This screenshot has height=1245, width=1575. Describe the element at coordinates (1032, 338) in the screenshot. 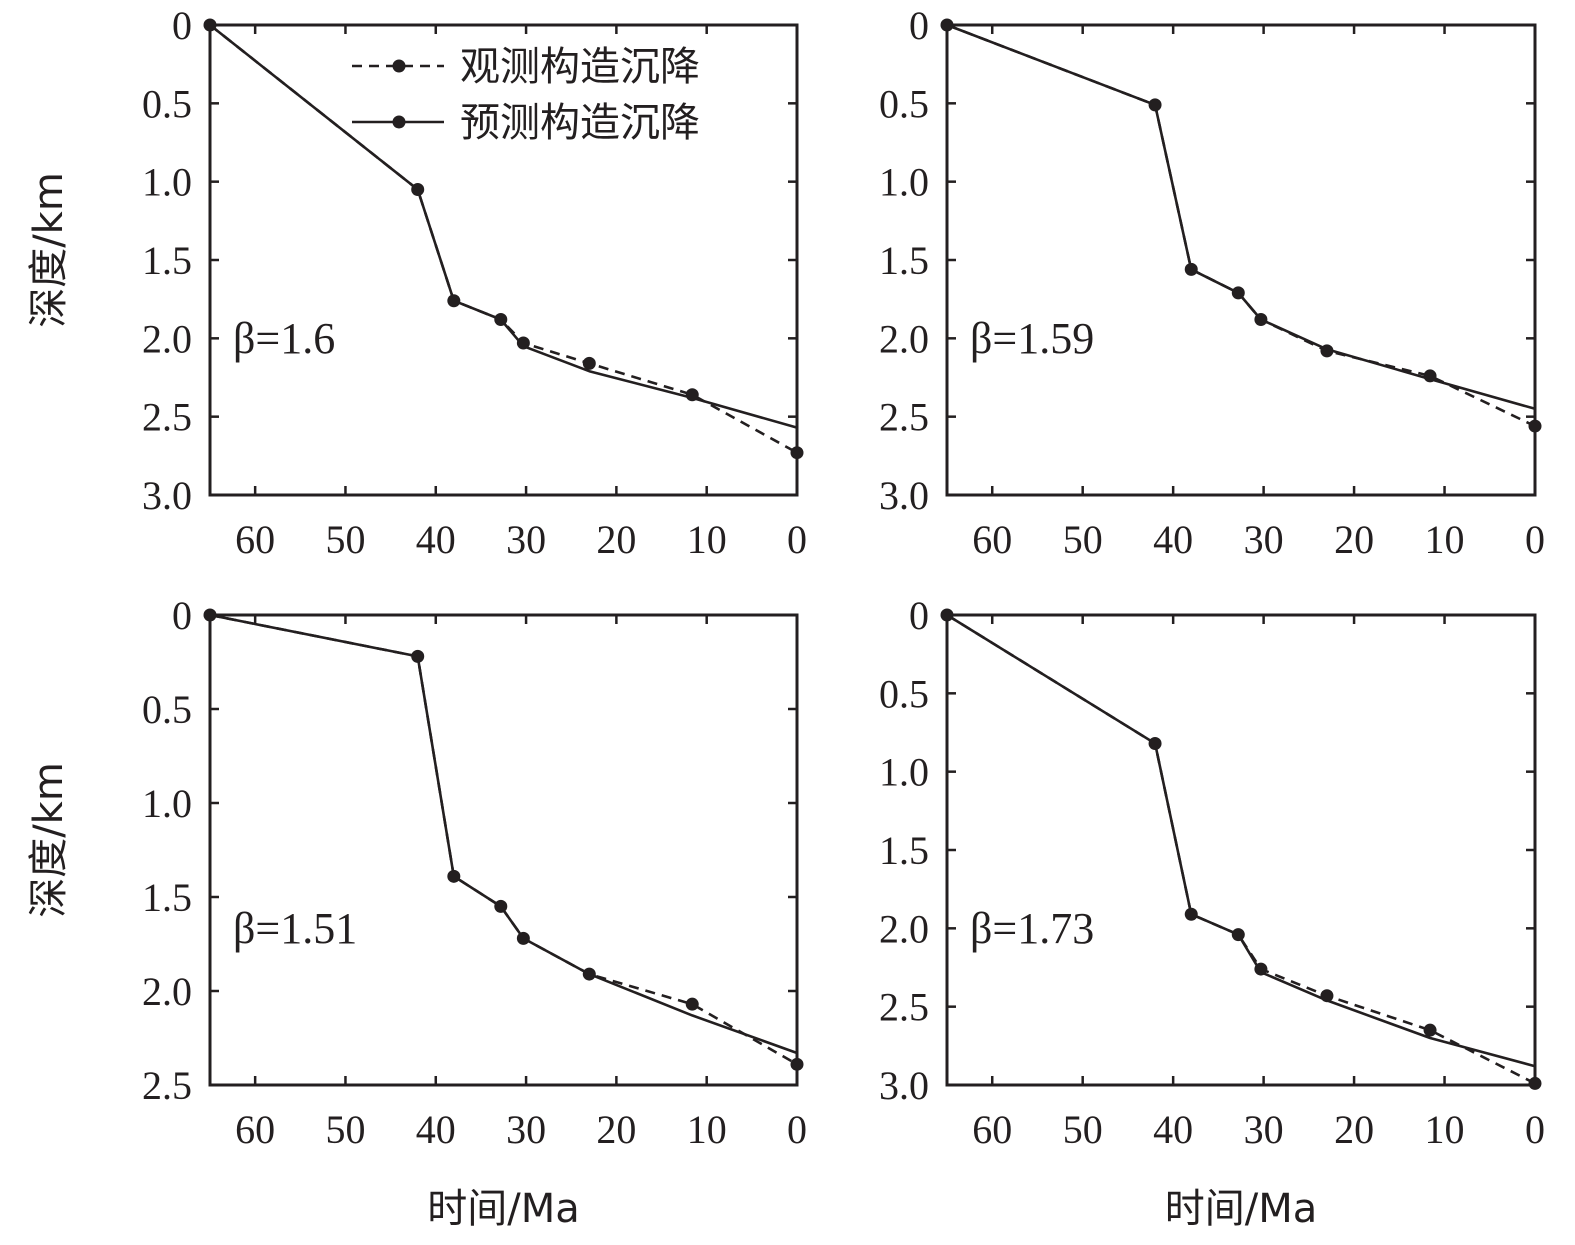

I see `beta-annotation: β=1.59` at that location.